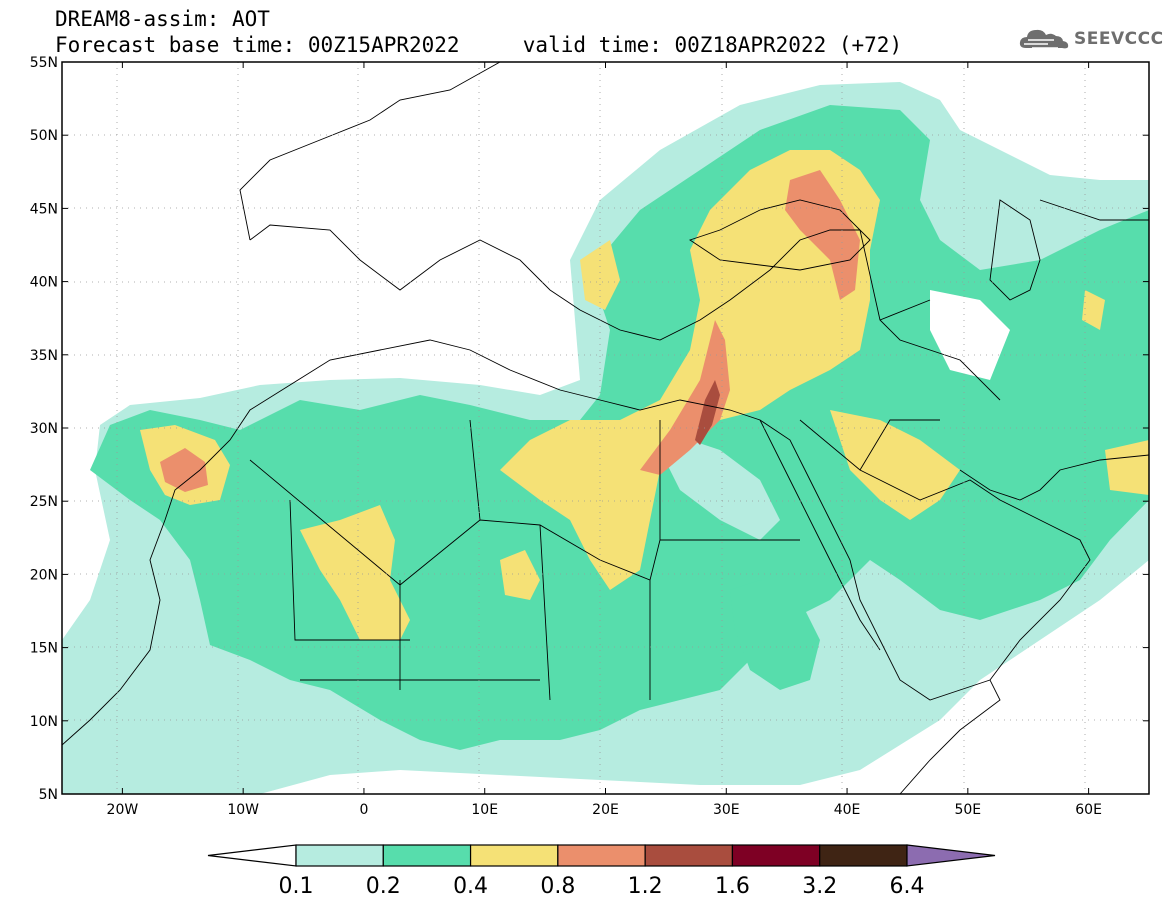 This screenshot has width=1165, height=905. I want to click on caspian-sea, so click(1015, 250).